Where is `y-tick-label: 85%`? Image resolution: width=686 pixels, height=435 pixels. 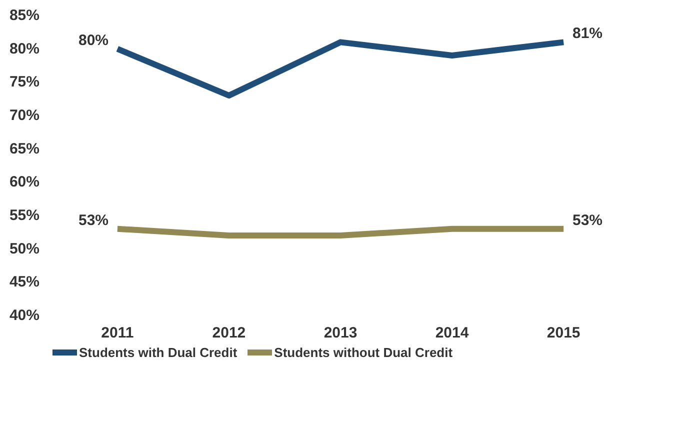 y-tick-label: 85% is located at coordinates (24, 15).